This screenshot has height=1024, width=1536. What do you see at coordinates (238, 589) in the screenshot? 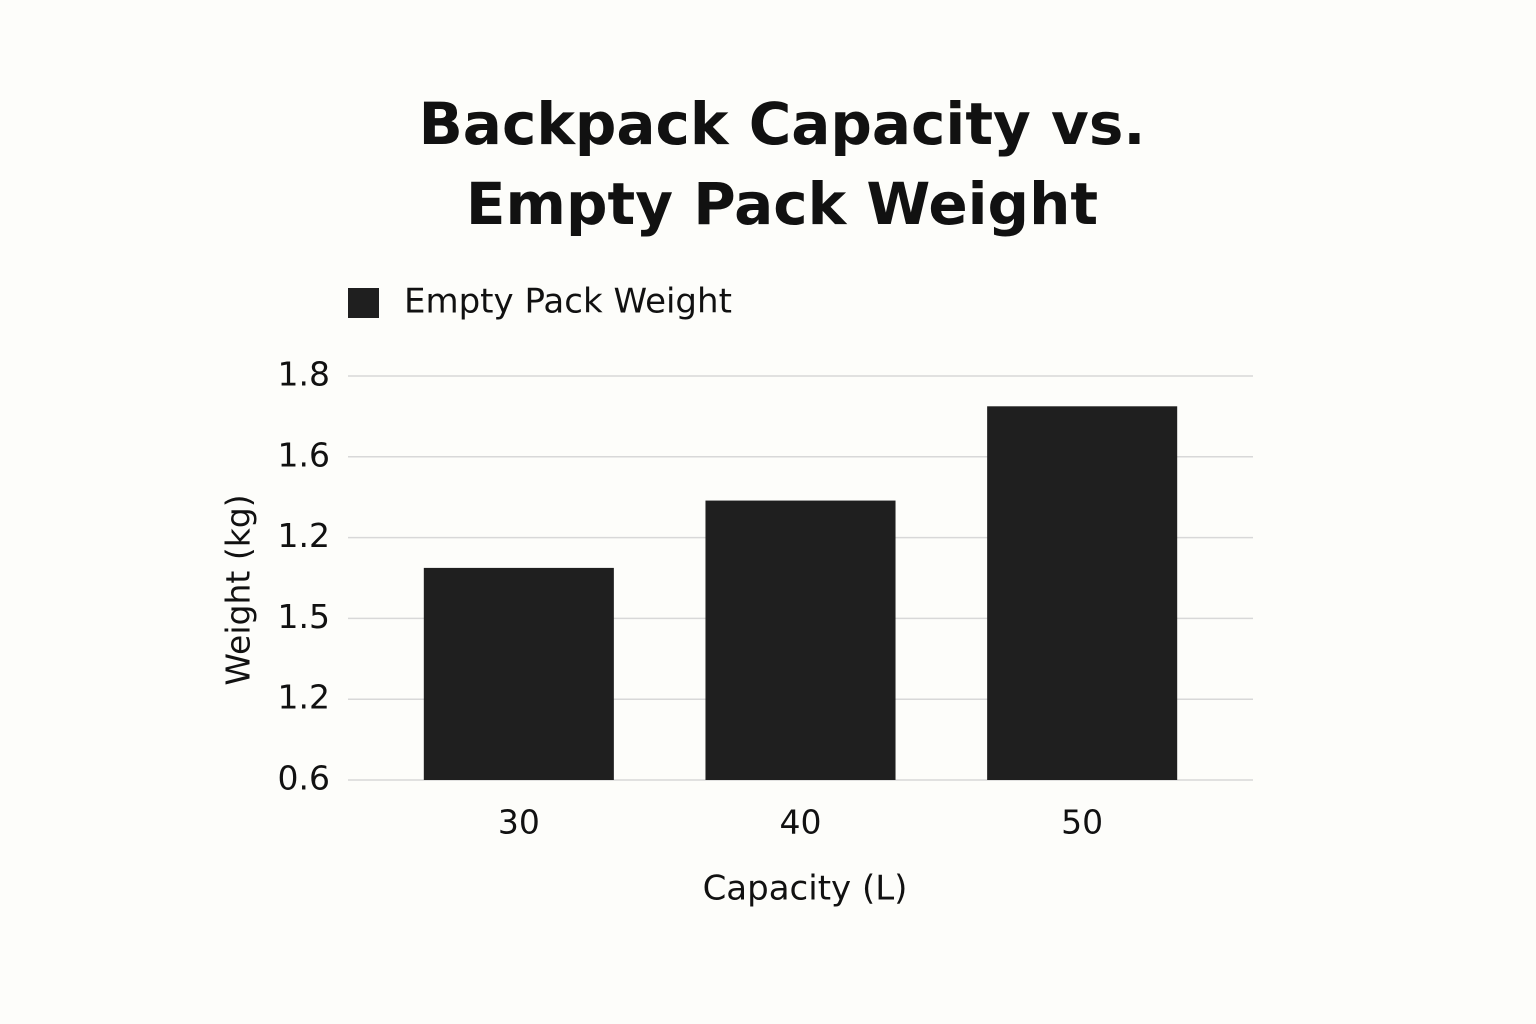
I see `y-axis-label: Weight (kg)` at bounding box center [238, 589].